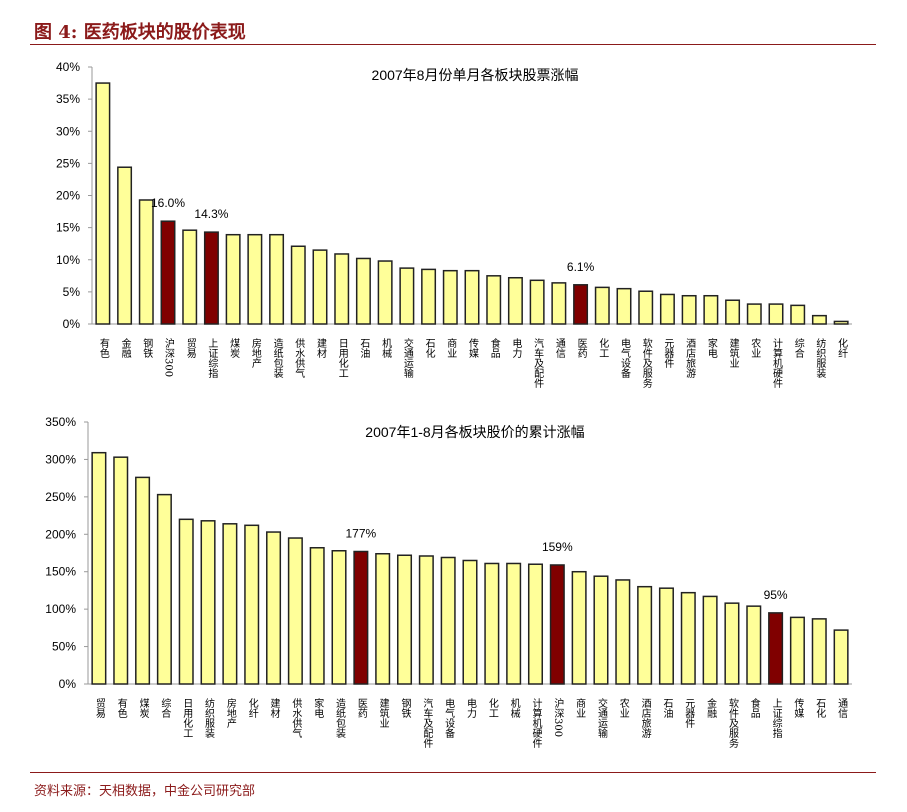 This screenshot has height=812, width=907. Describe the element at coordinates (602, 305) in the screenshot. I see `bar-化工` at that location.